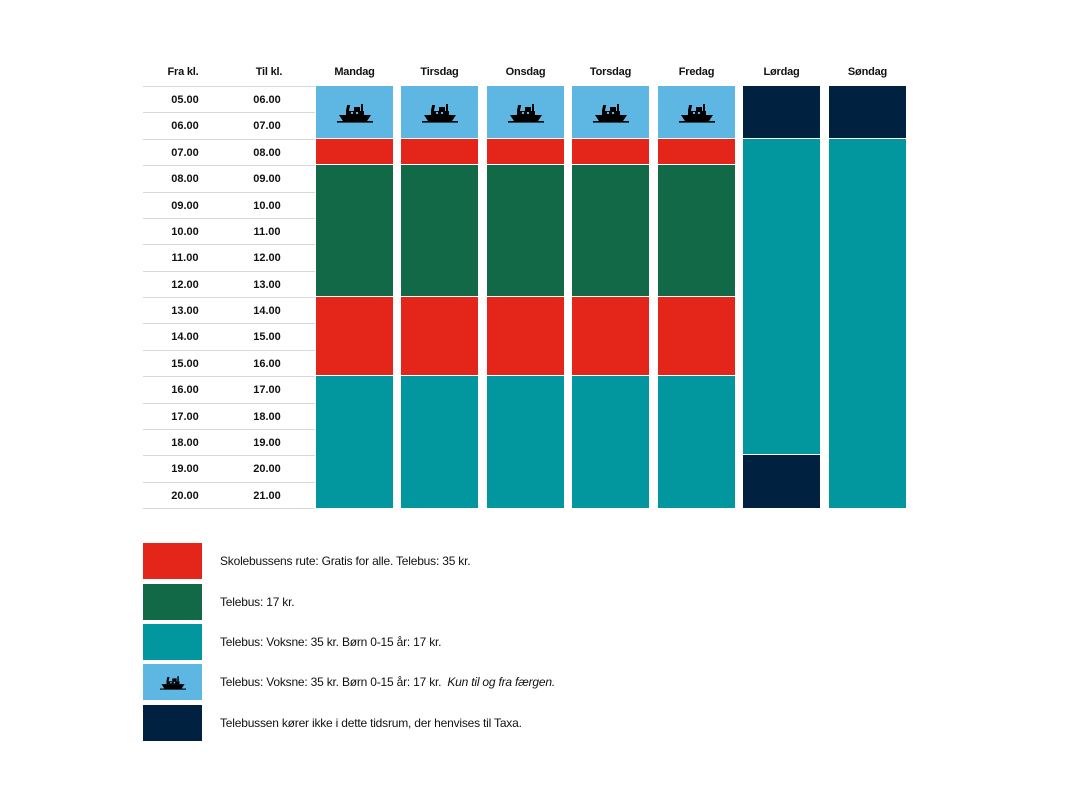 The width and height of the screenshot is (1067, 800). I want to click on time-to: 09.00, so click(267, 179).